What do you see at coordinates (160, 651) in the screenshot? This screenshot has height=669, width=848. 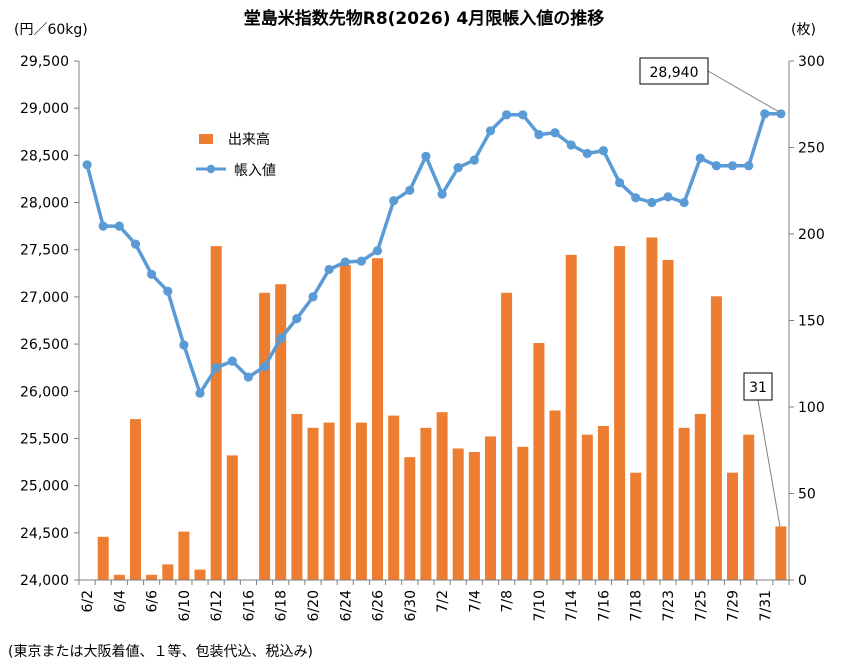 I see `footnote: (東京または大阪着値、１等、包装代込、税込み)` at bounding box center [160, 651].